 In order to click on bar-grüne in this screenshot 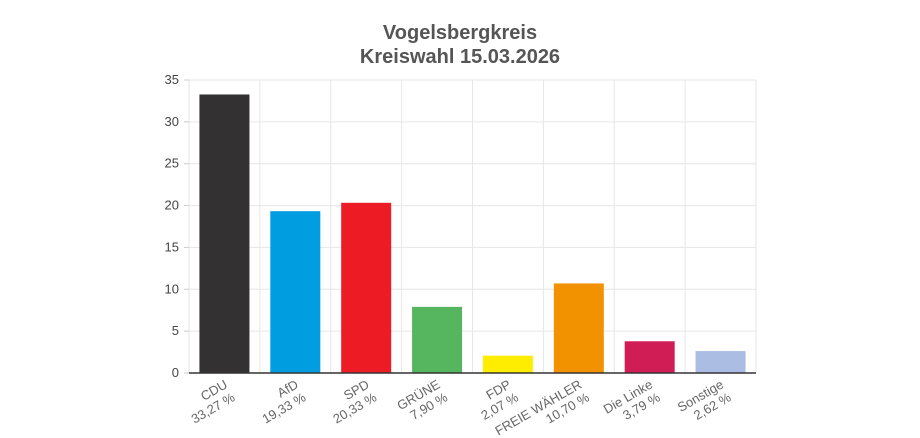, I will do `click(437, 339)`.